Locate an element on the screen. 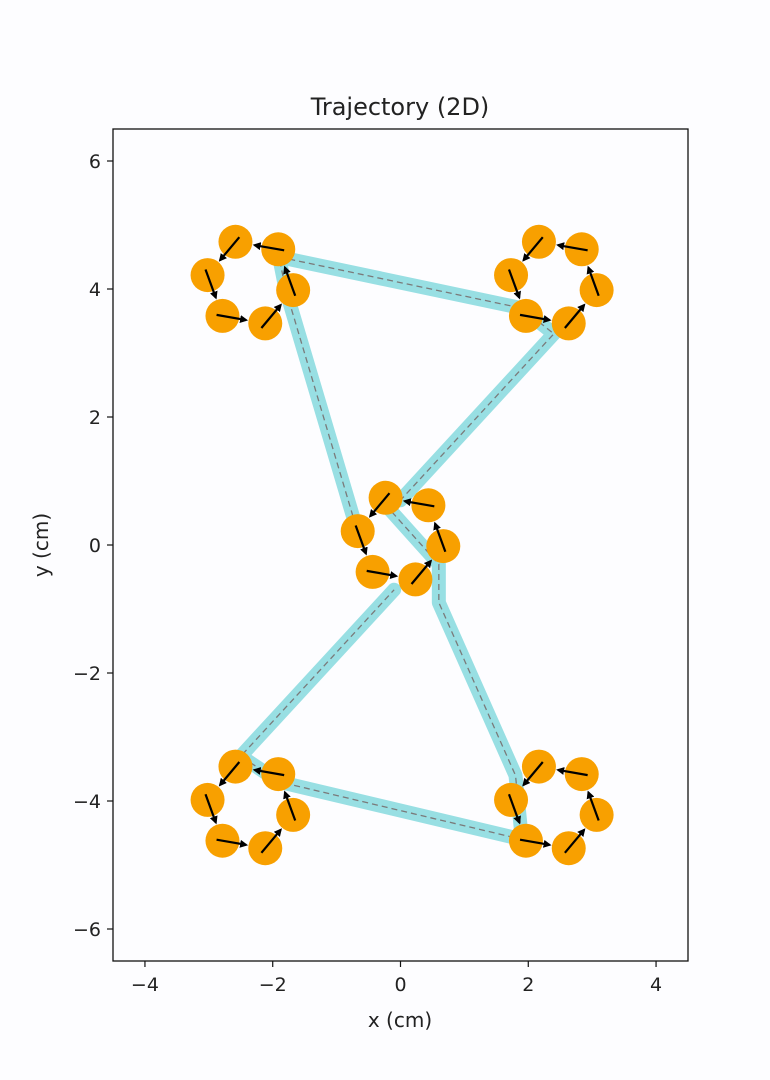 The image size is (770, 1080). y-tick-label: 4 is located at coordinates (95, 290).